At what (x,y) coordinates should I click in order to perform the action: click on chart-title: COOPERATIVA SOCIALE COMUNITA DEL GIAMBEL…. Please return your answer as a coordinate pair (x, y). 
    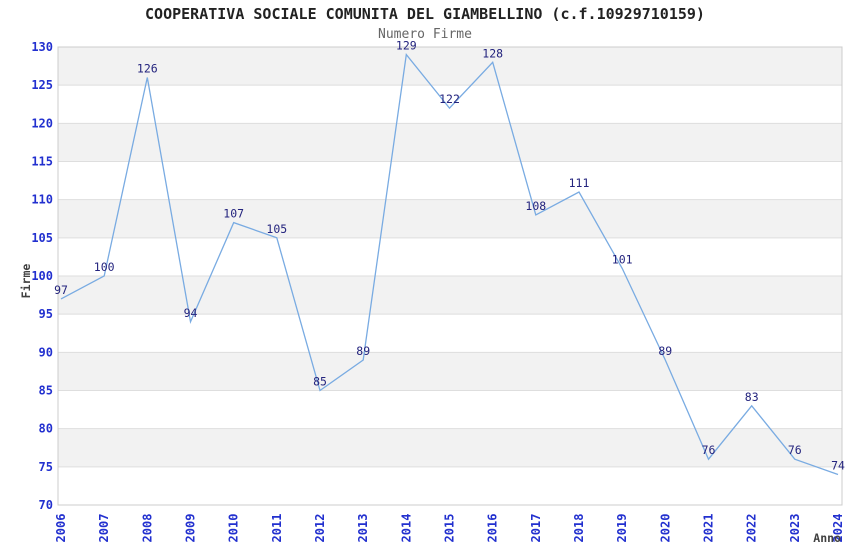
    Looking at the image, I should click on (425, 14).